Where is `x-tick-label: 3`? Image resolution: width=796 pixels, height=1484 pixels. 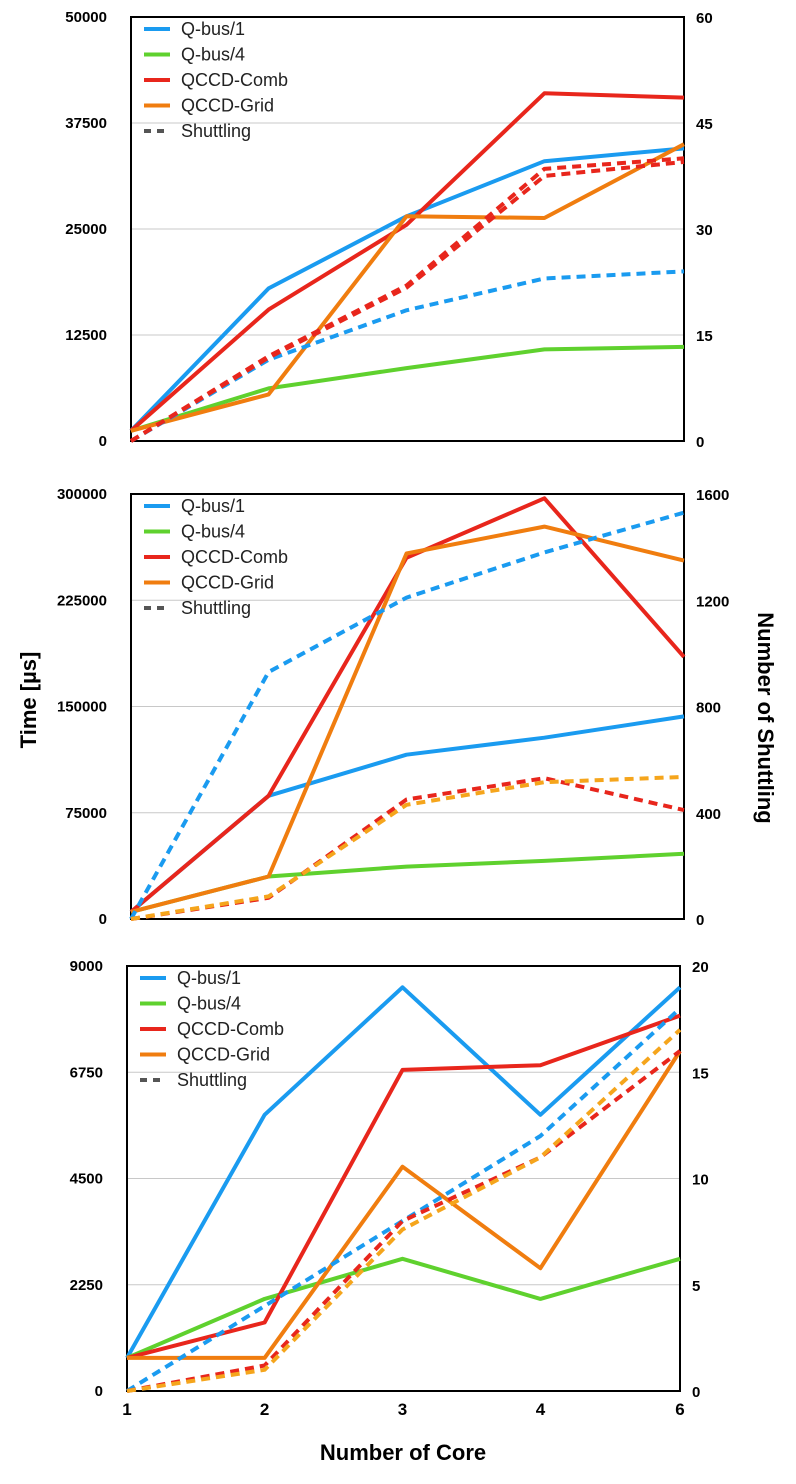
x-tick-label: 3 is located at coordinates (402, 1409).